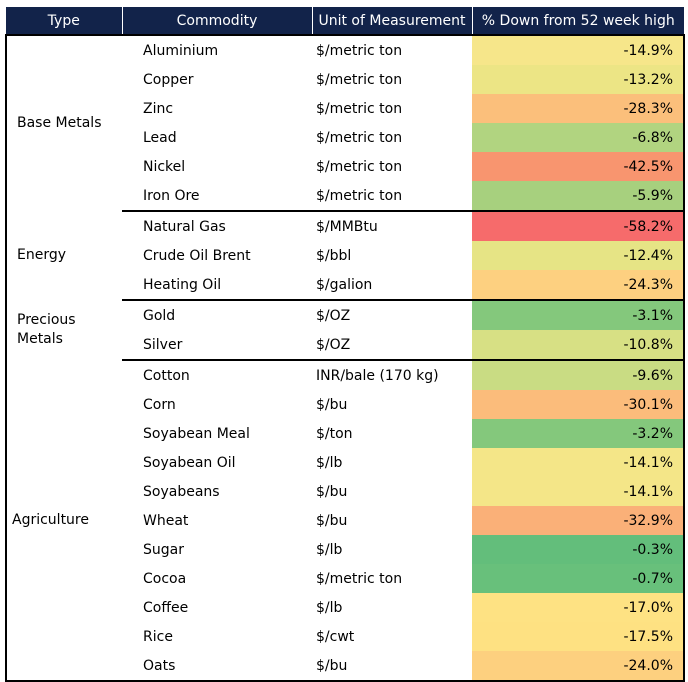 This screenshot has height=682, width=688. I want to click on table-row: Nickel $/metric ton -42.5%, so click(345, 166).